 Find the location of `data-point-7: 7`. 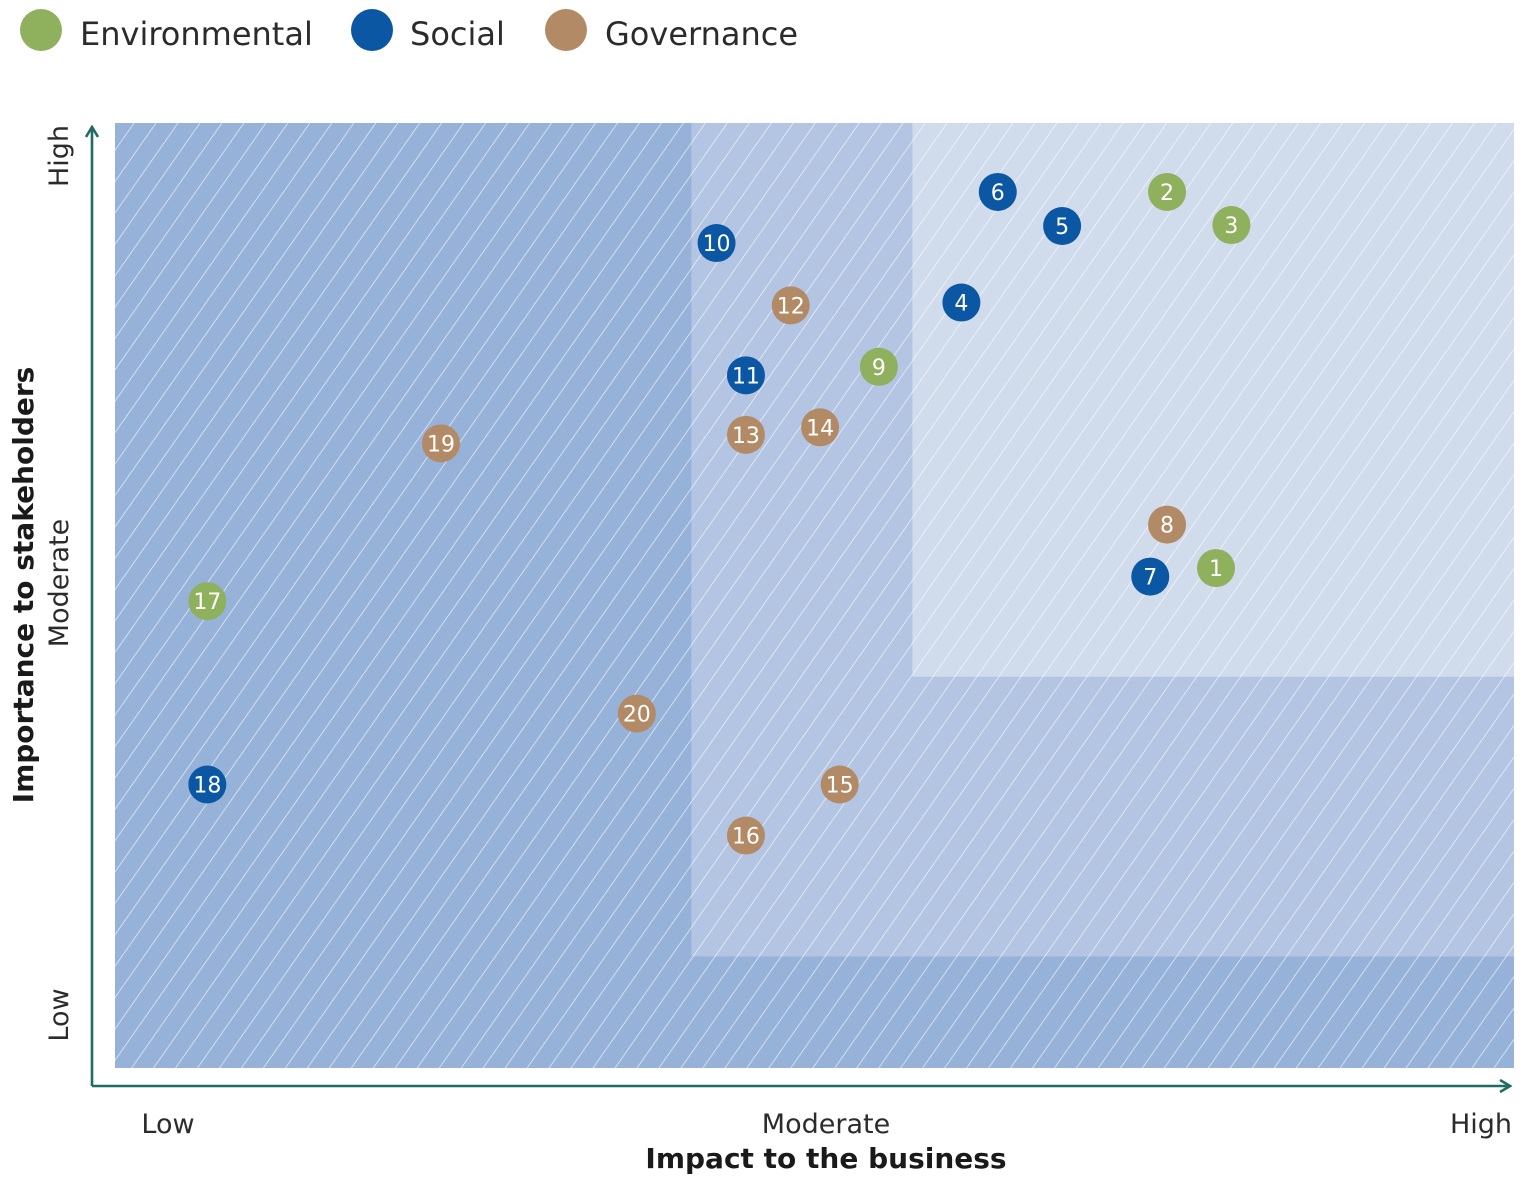

data-point-7: 7 is located at coordinates (1150, 576).